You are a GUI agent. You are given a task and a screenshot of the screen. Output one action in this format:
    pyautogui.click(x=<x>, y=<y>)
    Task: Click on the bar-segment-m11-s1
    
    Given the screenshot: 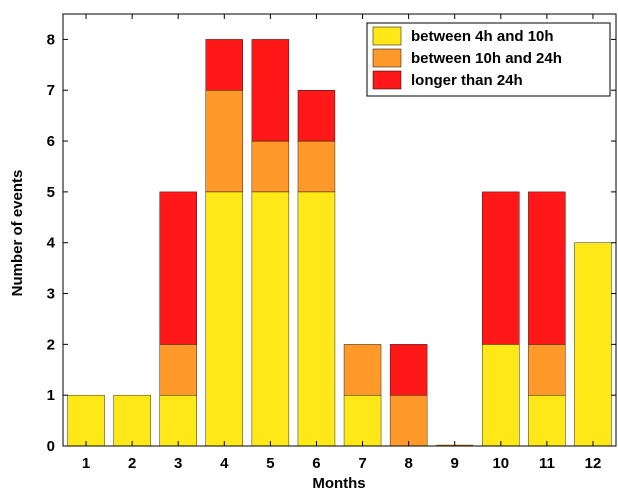 What is the action you would take?
    pyautogui.click(x=547, y=420)
    